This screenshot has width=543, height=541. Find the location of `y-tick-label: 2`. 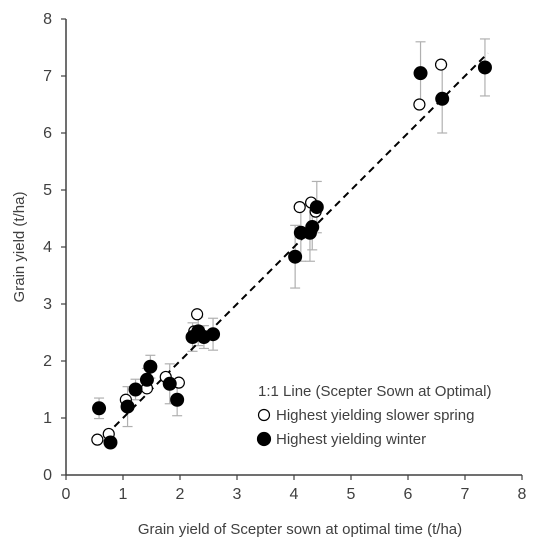

y-tick-label: 2 is located at coordinates (47, 361).